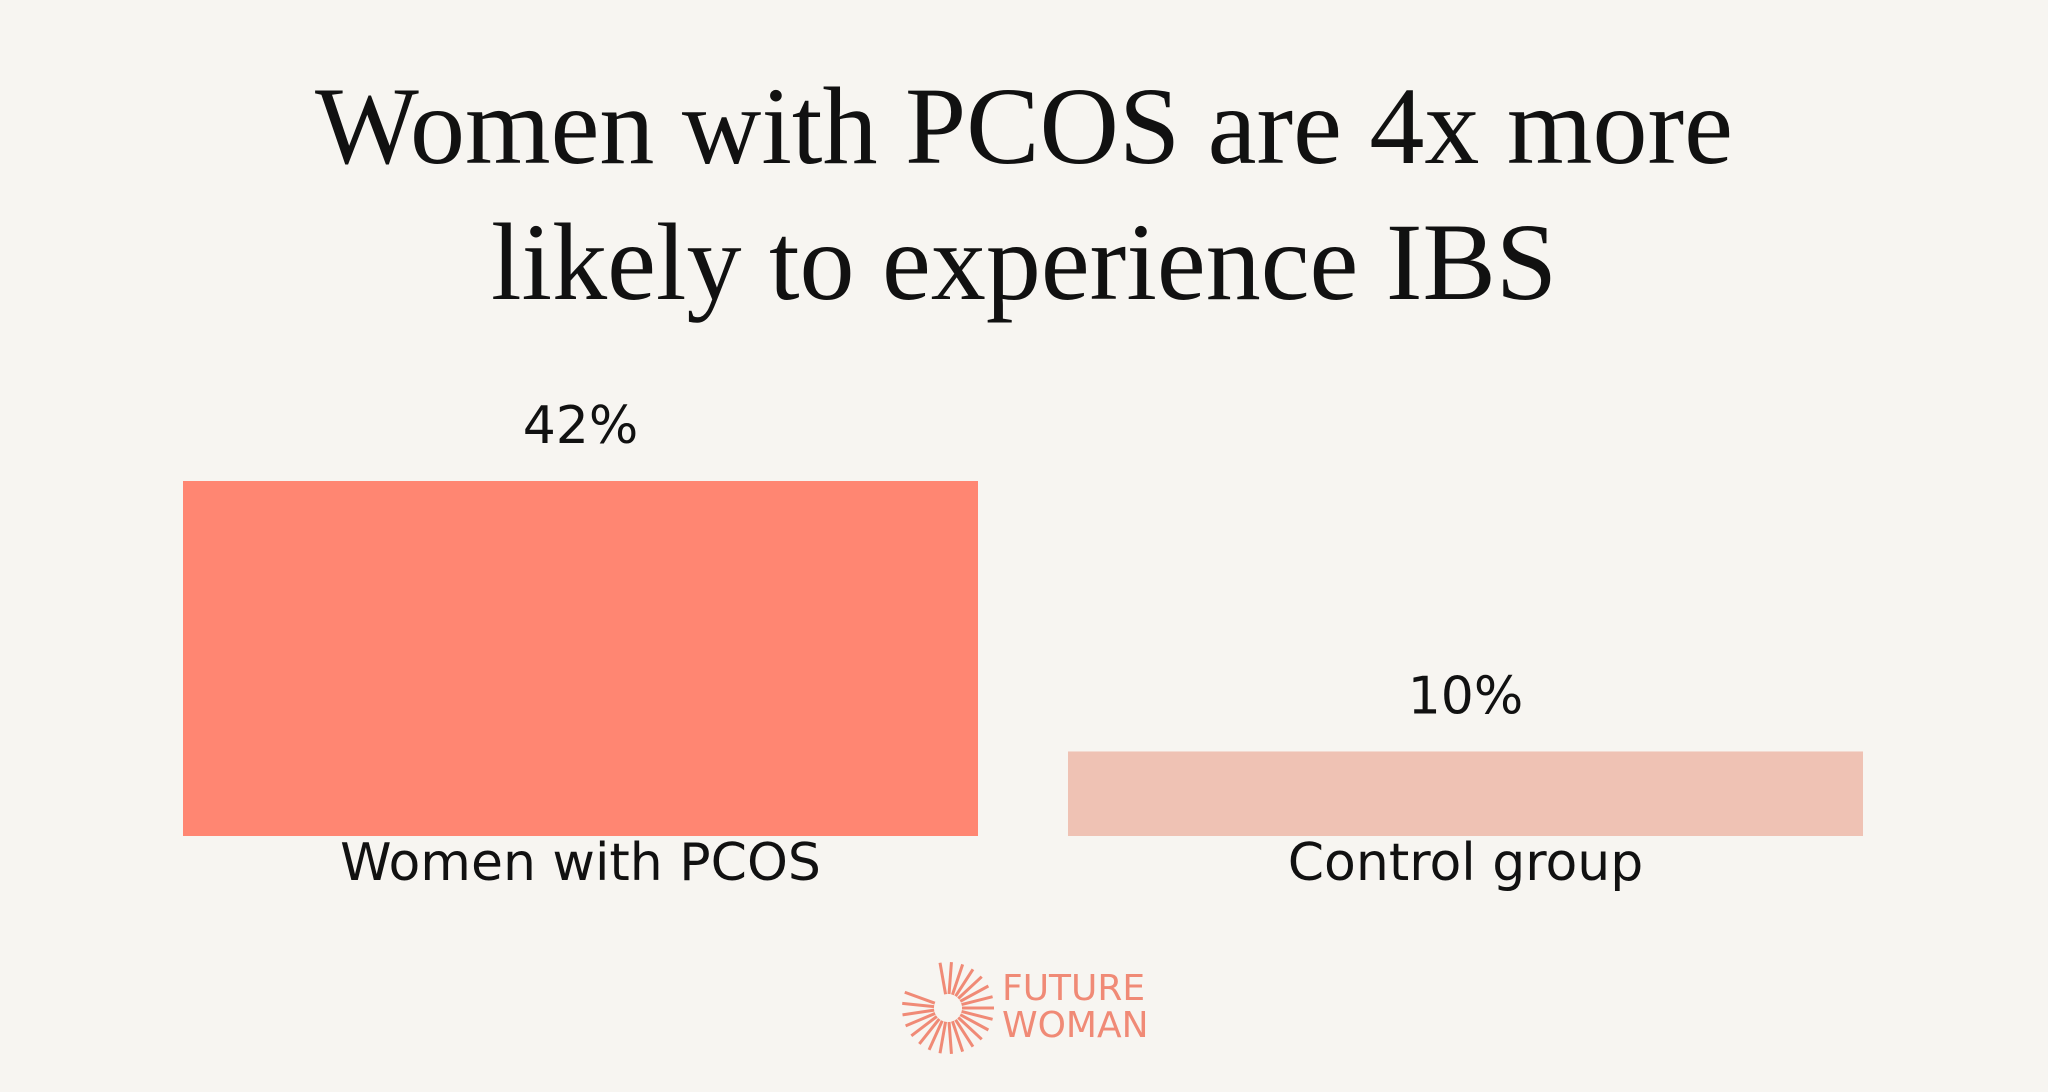  What do you see at coordinates (1466, 863) in the screenshot?
I see `category-label: Control group` at bounding box center [1466, 863].